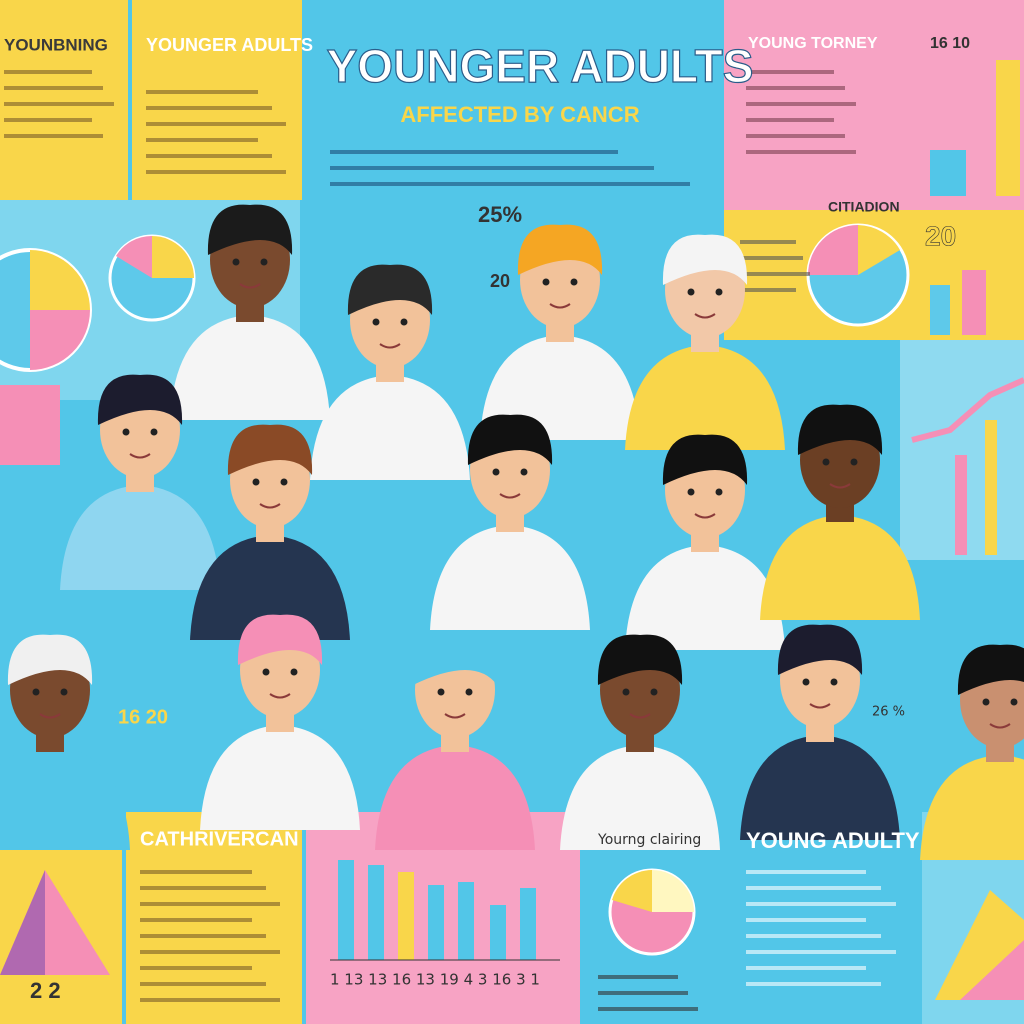  Describe the element at coordinates (813, 43) in the screenshot. I see `panel-title: YOUNG TORNEY` at that location.